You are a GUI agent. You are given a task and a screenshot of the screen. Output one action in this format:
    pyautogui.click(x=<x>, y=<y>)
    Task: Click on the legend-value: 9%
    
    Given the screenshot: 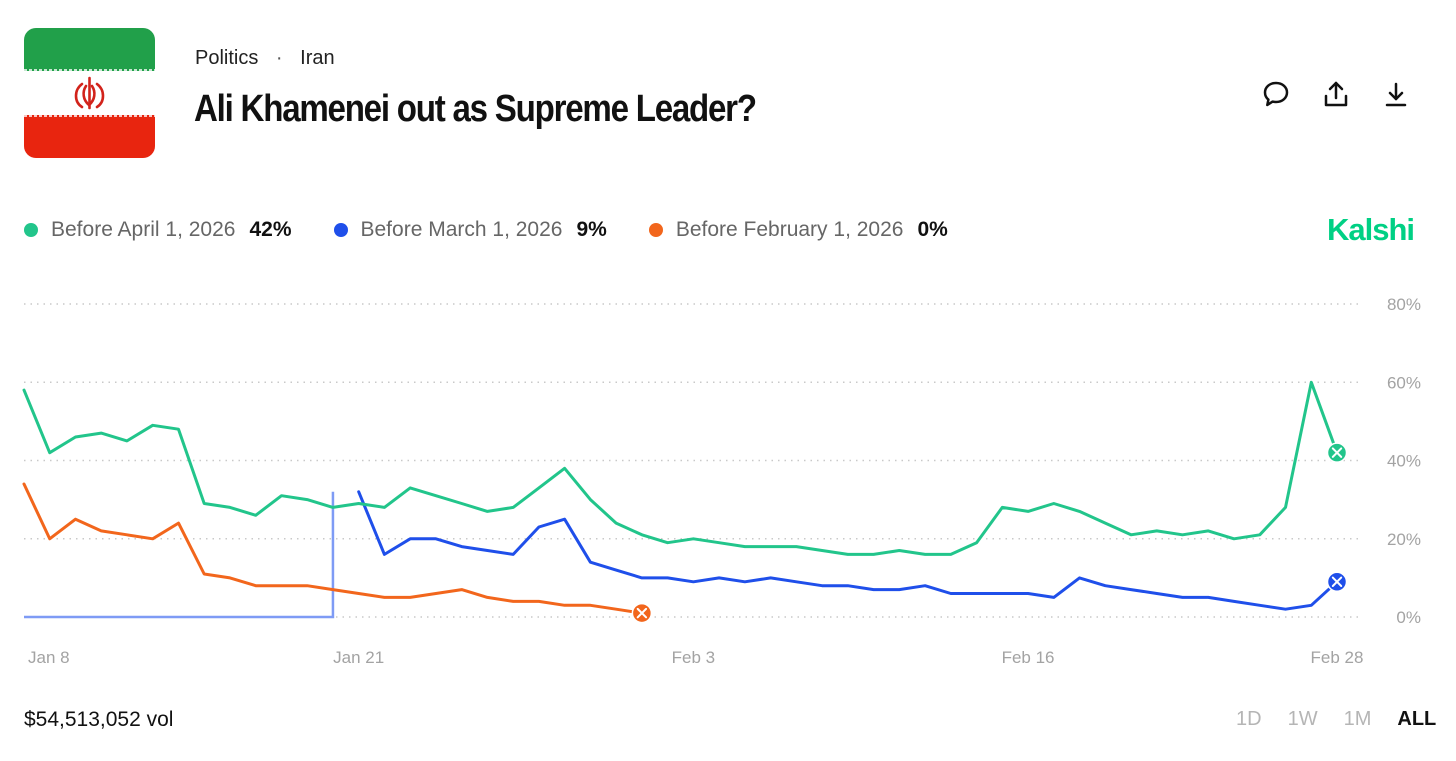 What is the action you would take?
    pyautogui.click(x=591, y=229)
    